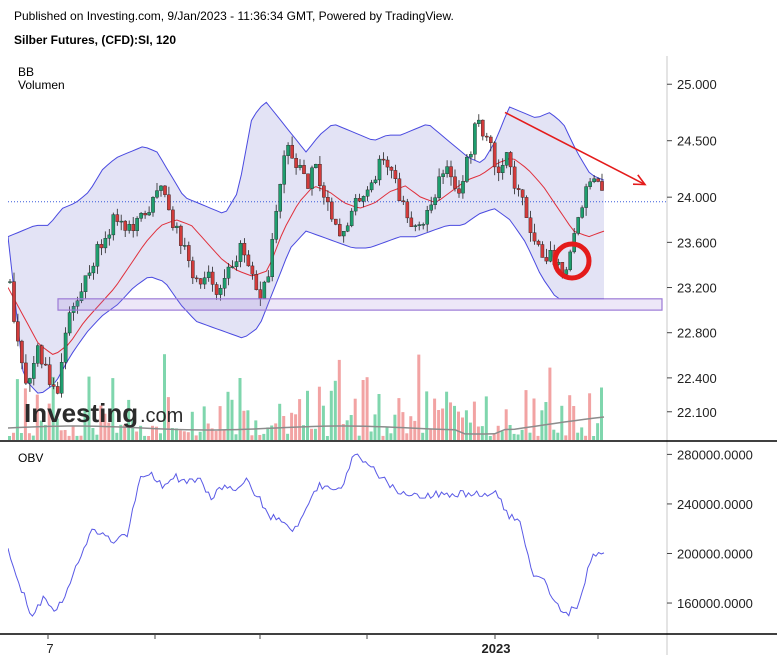  I want to click on price-tick-label: 24.000, so click(697, 197).